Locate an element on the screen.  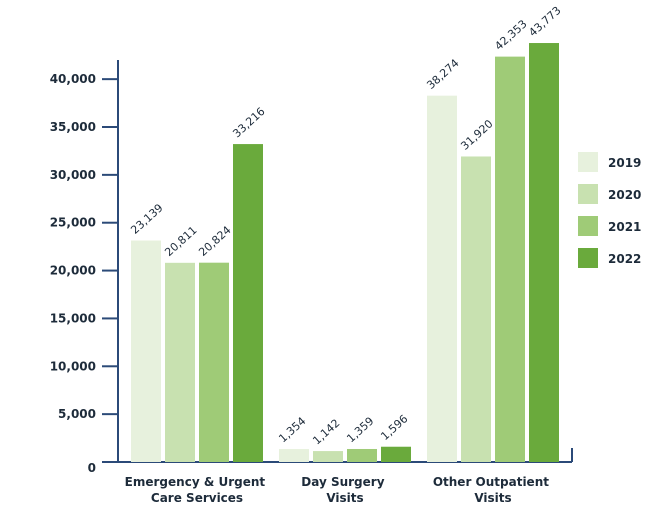
legend-label: 2019 is located at coordinates (624, 163).